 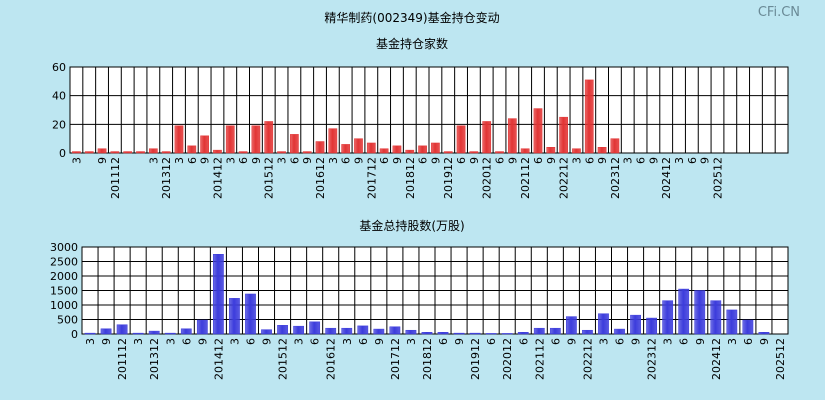 What do you see at coordinates (59, 96) in the screenshot?
I see `chart1-ytick-label: 40` at bounding box center [59, 96].